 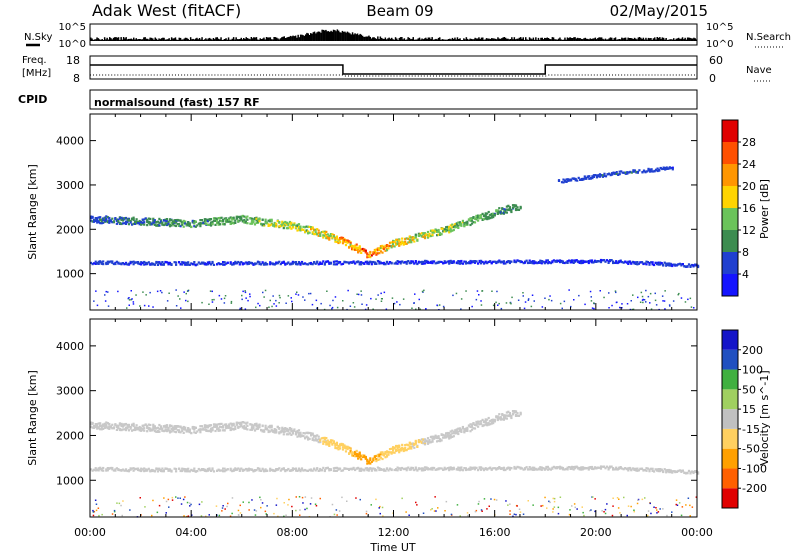 What do you see at coordinates (393, 99) in the screenshot?
I see `cpid-panel-frame` at bounding box center [393, 99].